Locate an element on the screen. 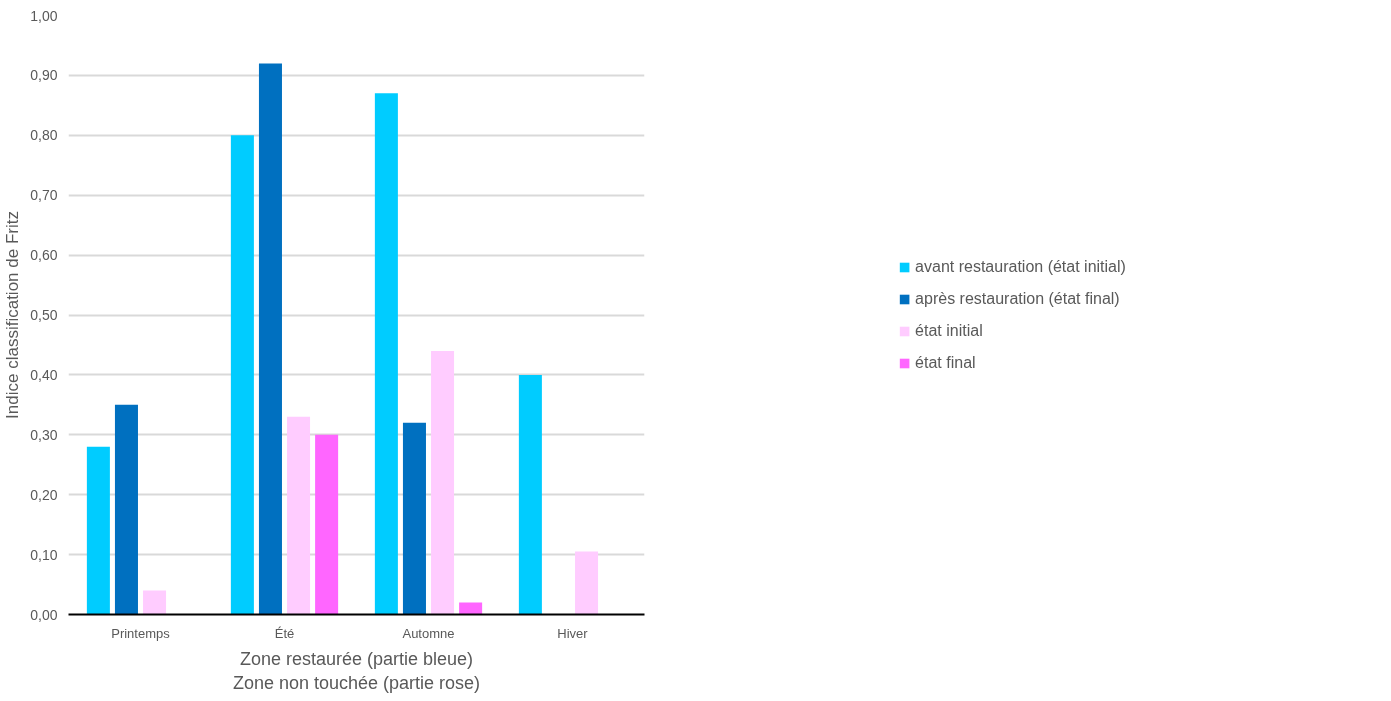 The image size is (1391, 701). x-tick-label: Été is located at coordinates (284, 633).